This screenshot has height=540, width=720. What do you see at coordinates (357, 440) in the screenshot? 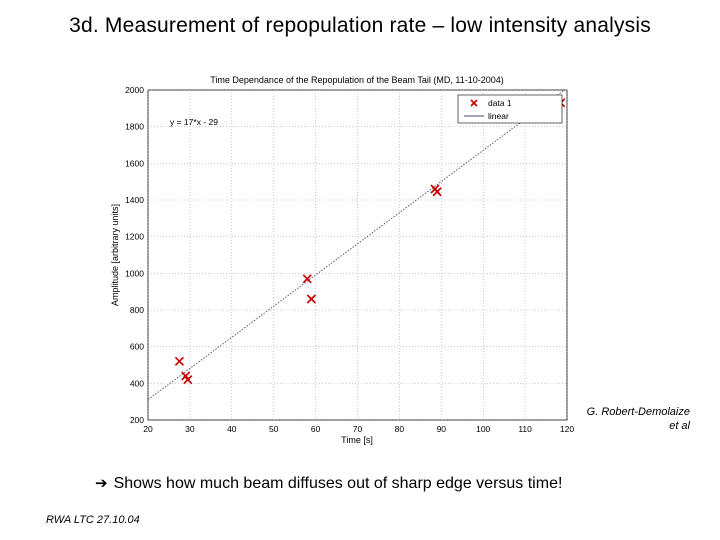
I see `x-axis-label: Time [s]` at bounding box center [357, 440].